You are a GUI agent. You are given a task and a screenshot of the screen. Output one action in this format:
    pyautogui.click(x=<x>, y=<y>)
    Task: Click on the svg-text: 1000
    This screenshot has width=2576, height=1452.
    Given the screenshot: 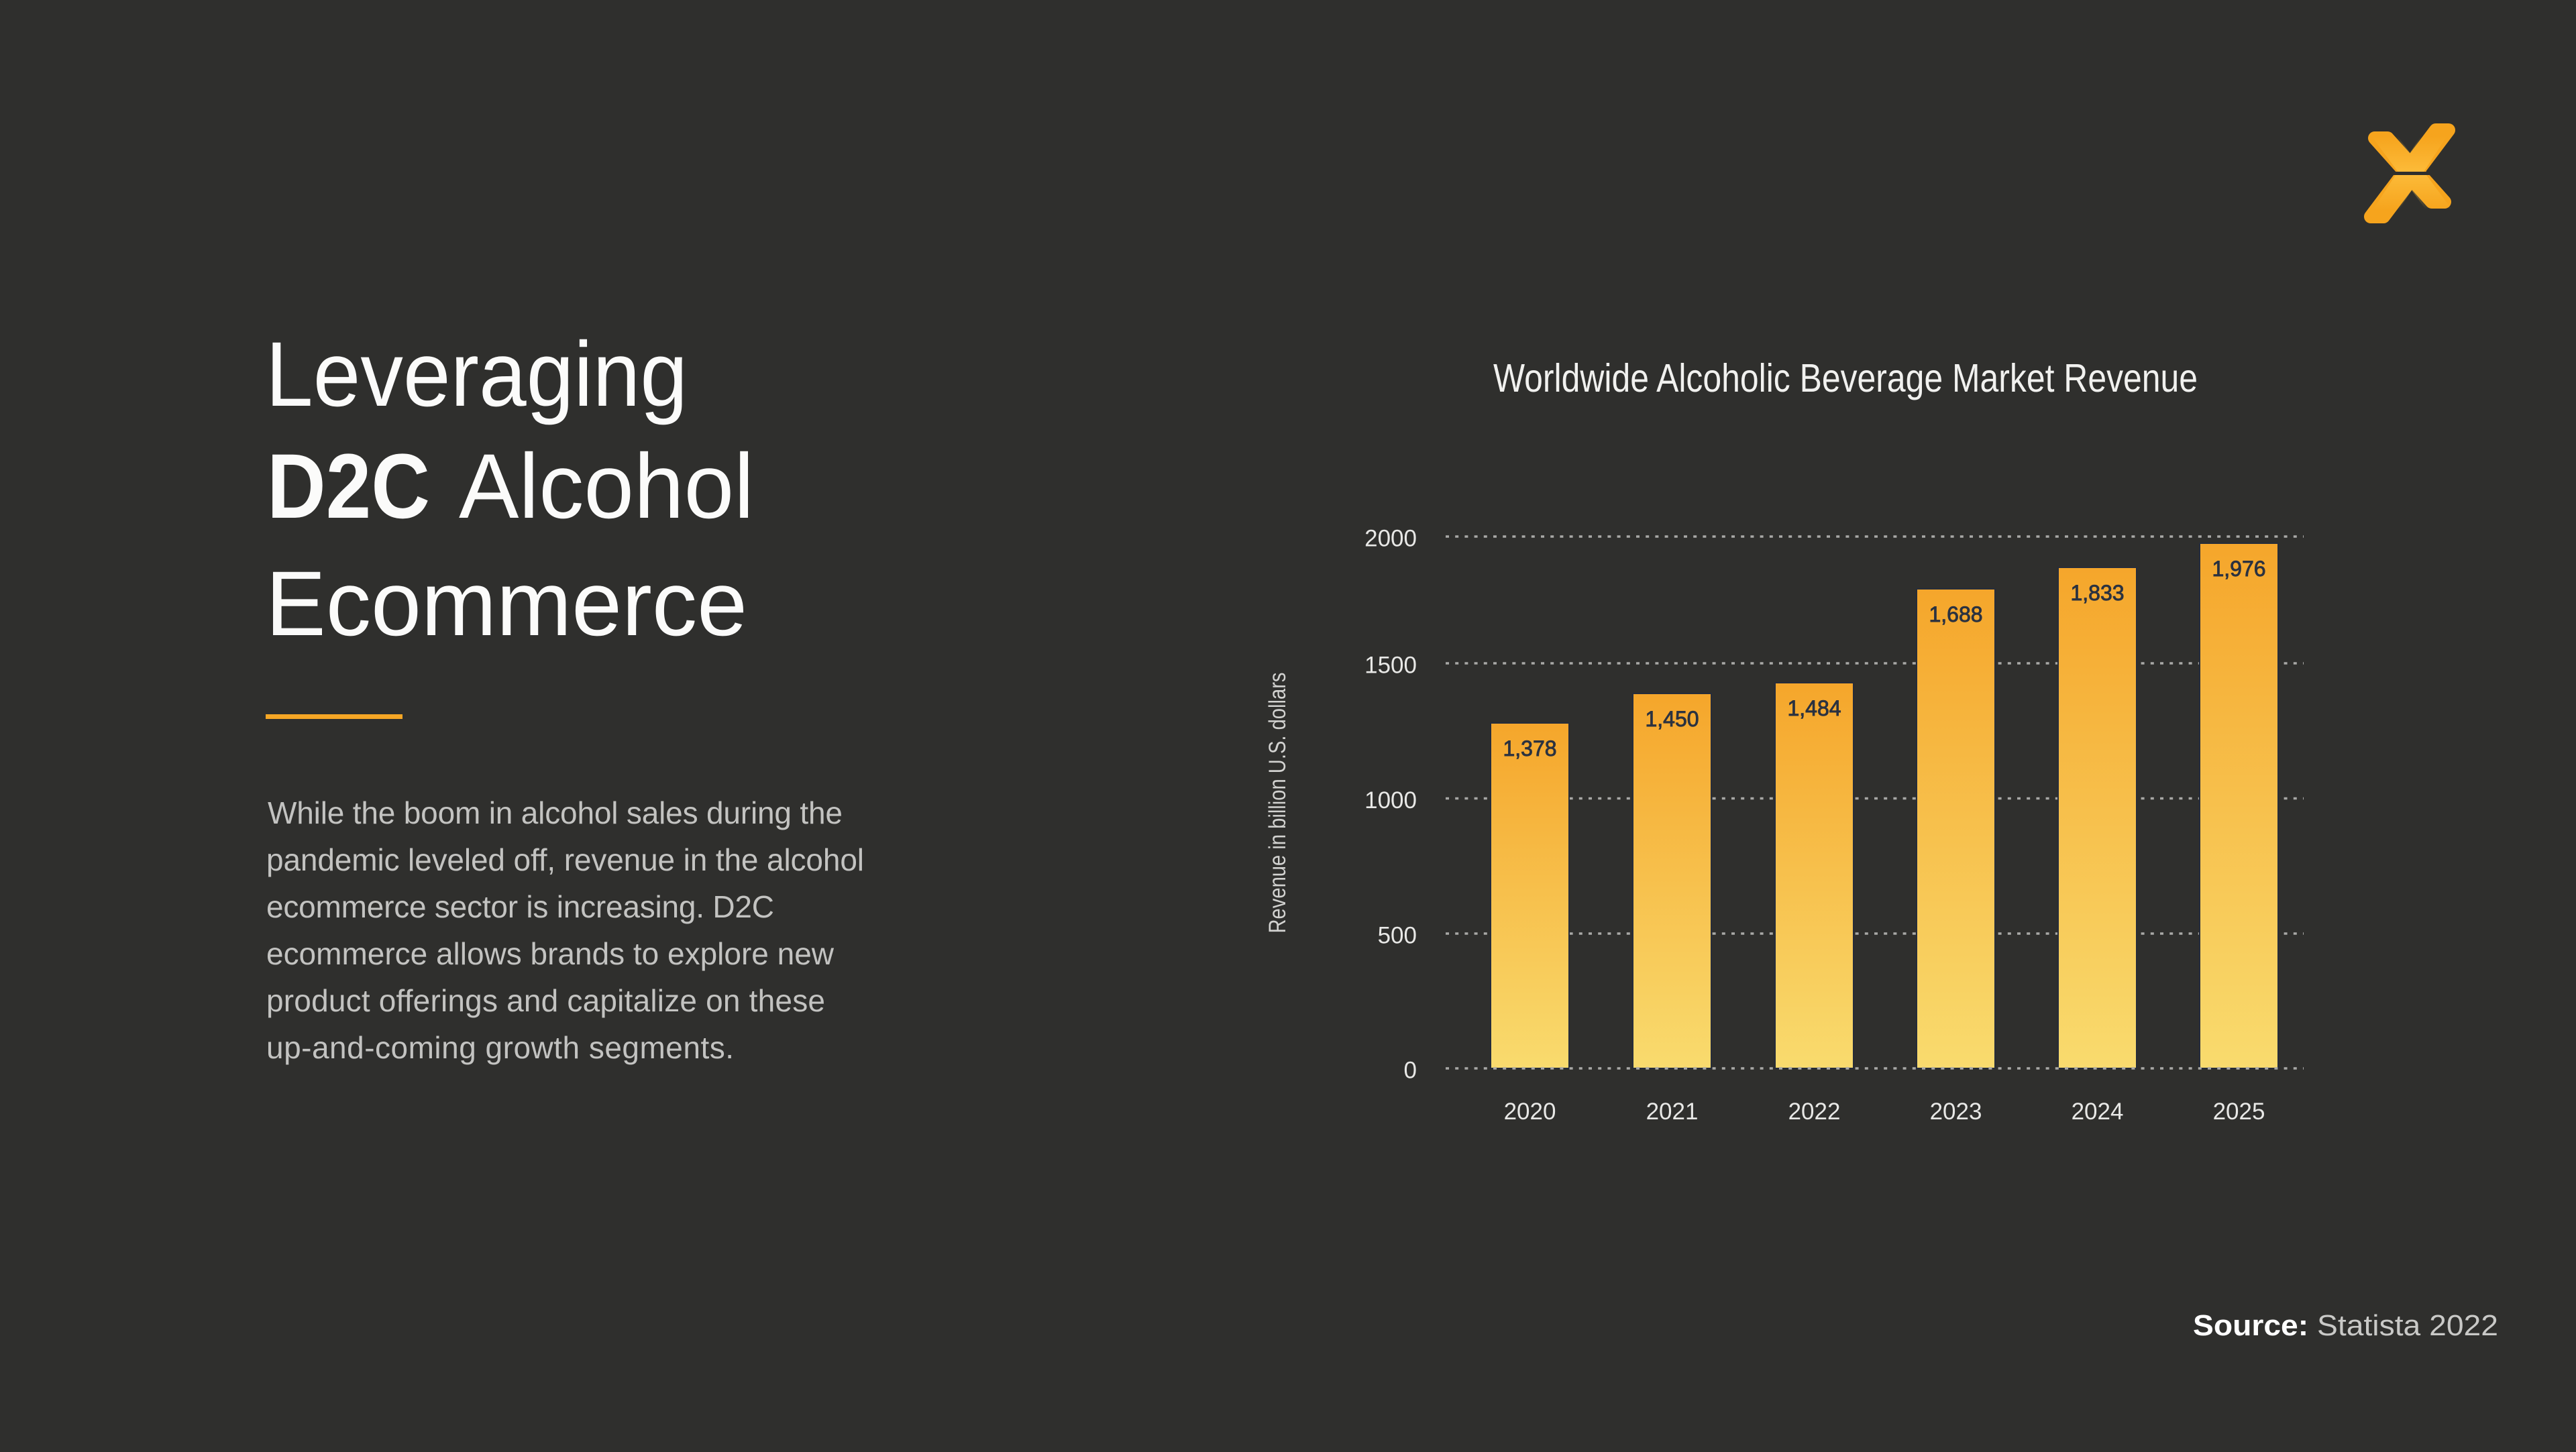 What is the action you would take?
    pyautogui.click(x=1390, y=800)
    